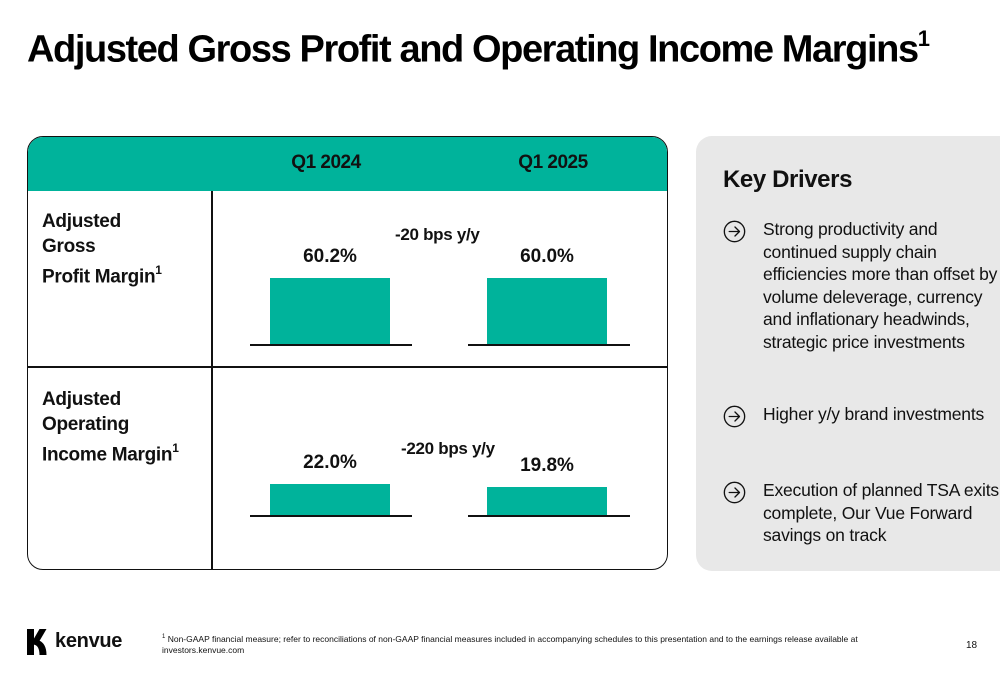 This screenshot has height=685, width=1000. What do you see at coordinates (37, 642) in the screenshot?
I see `kenvue-logo-mark-icon` at bounding box center [37, 642].